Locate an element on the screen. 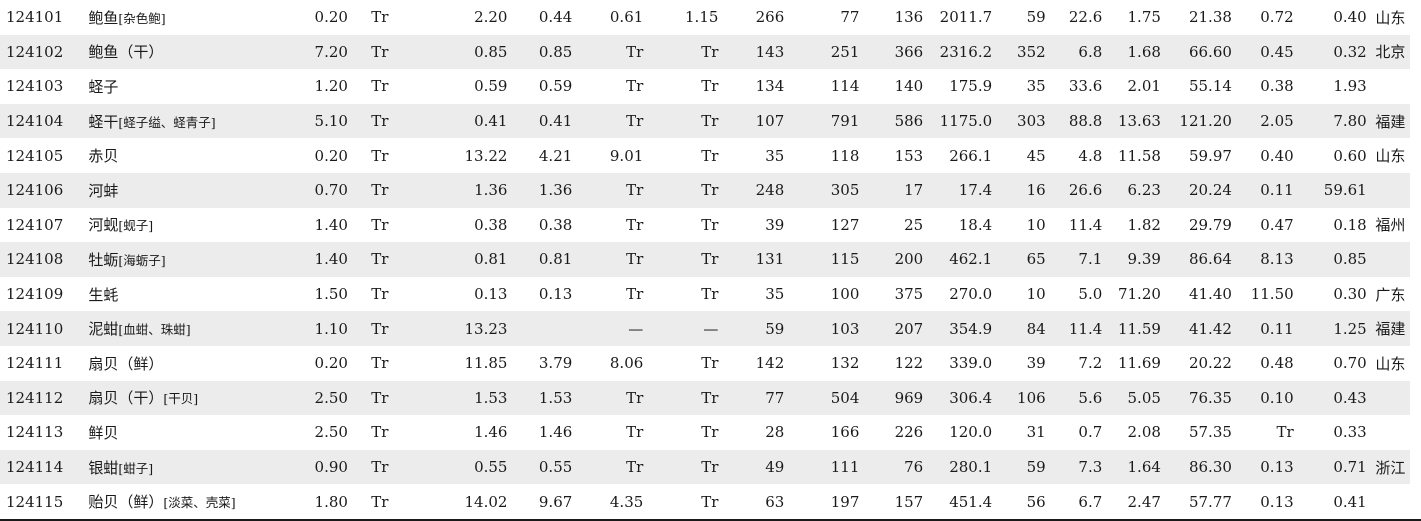 This screenshot has width=1421, height=521. food-code: 124108 is located at coordinates (41, 259).